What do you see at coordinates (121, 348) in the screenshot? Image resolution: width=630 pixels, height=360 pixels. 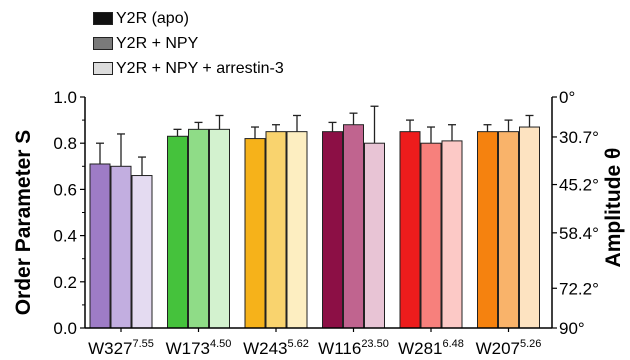 I see `x-tick-label: W3277.55` at bounding box center [121, 348].